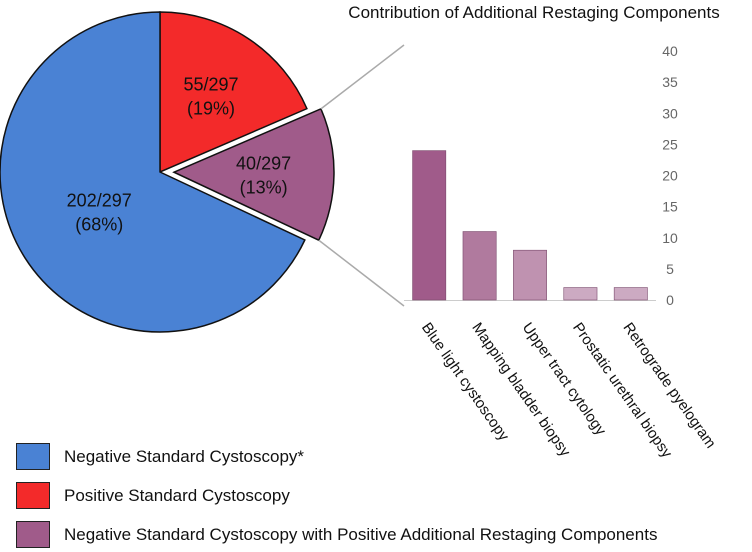 The height and width of the screenshot is (552, 752). What do you see at coordinates (33, 456) in the screenshot?
I see `legend-swatch-negative` at bounding box center [33, 456].